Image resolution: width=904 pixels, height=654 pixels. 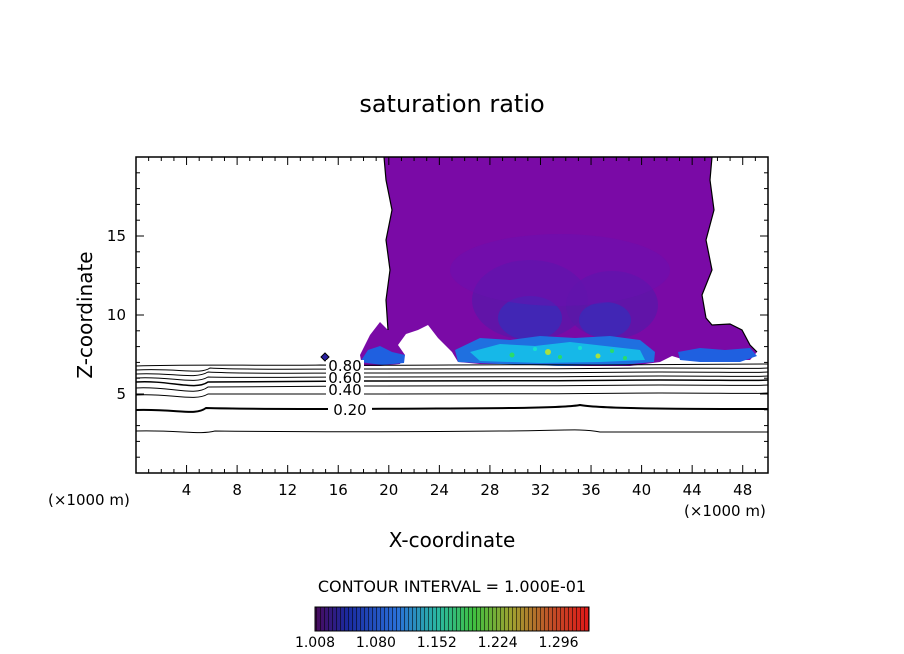 What do you see at coordinates (742, 490) in the screenshot?
I see `x-tick-label: 48` at bounding box center [742, 490].